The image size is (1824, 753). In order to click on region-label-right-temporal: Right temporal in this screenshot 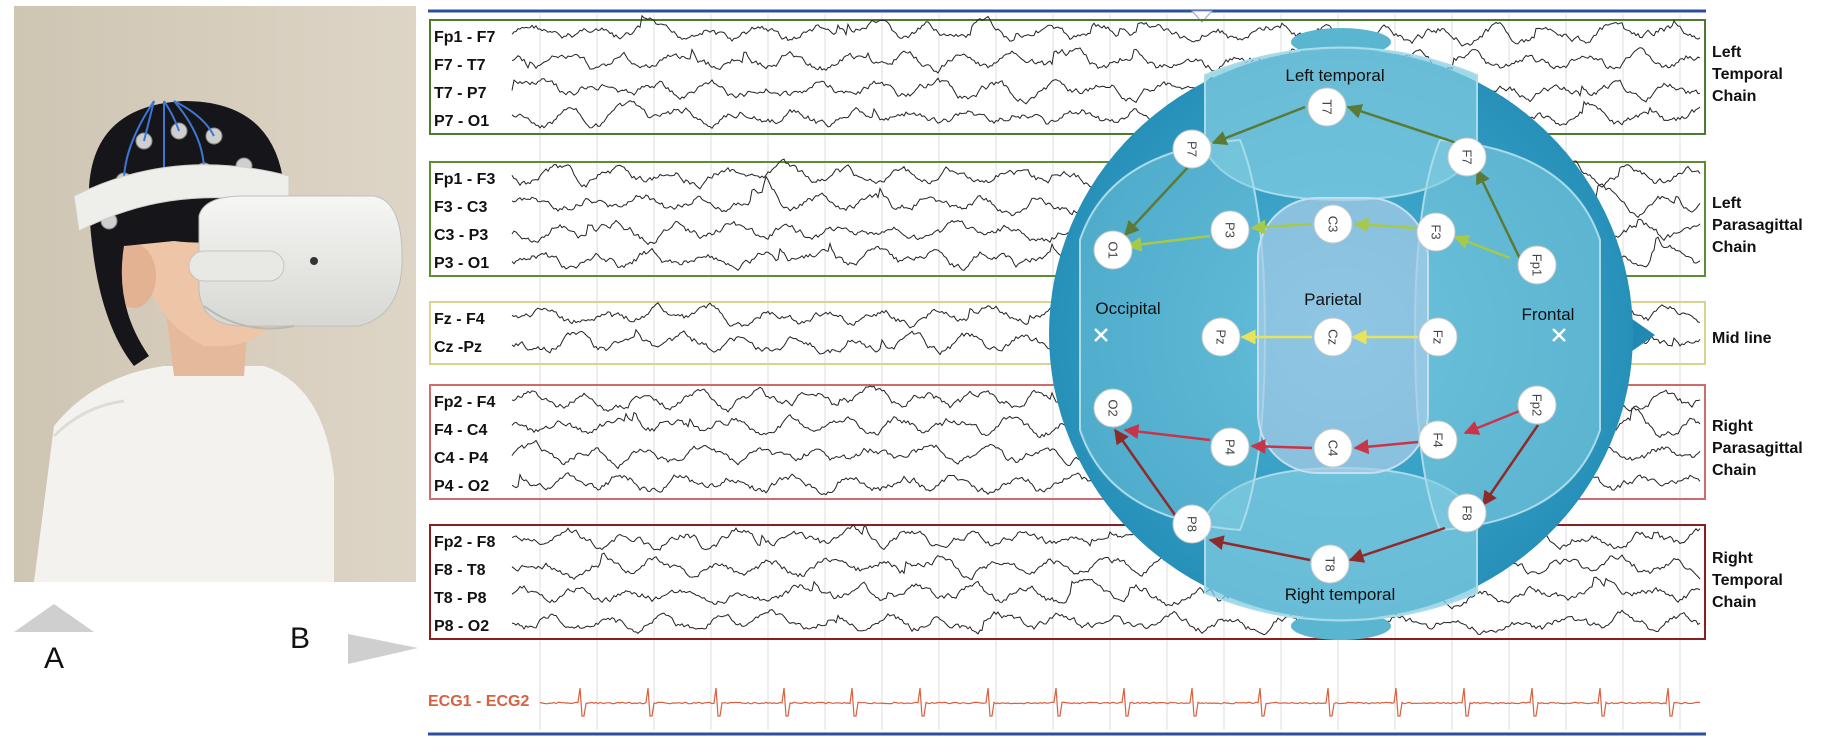, I will do `click(1340, 594)`.